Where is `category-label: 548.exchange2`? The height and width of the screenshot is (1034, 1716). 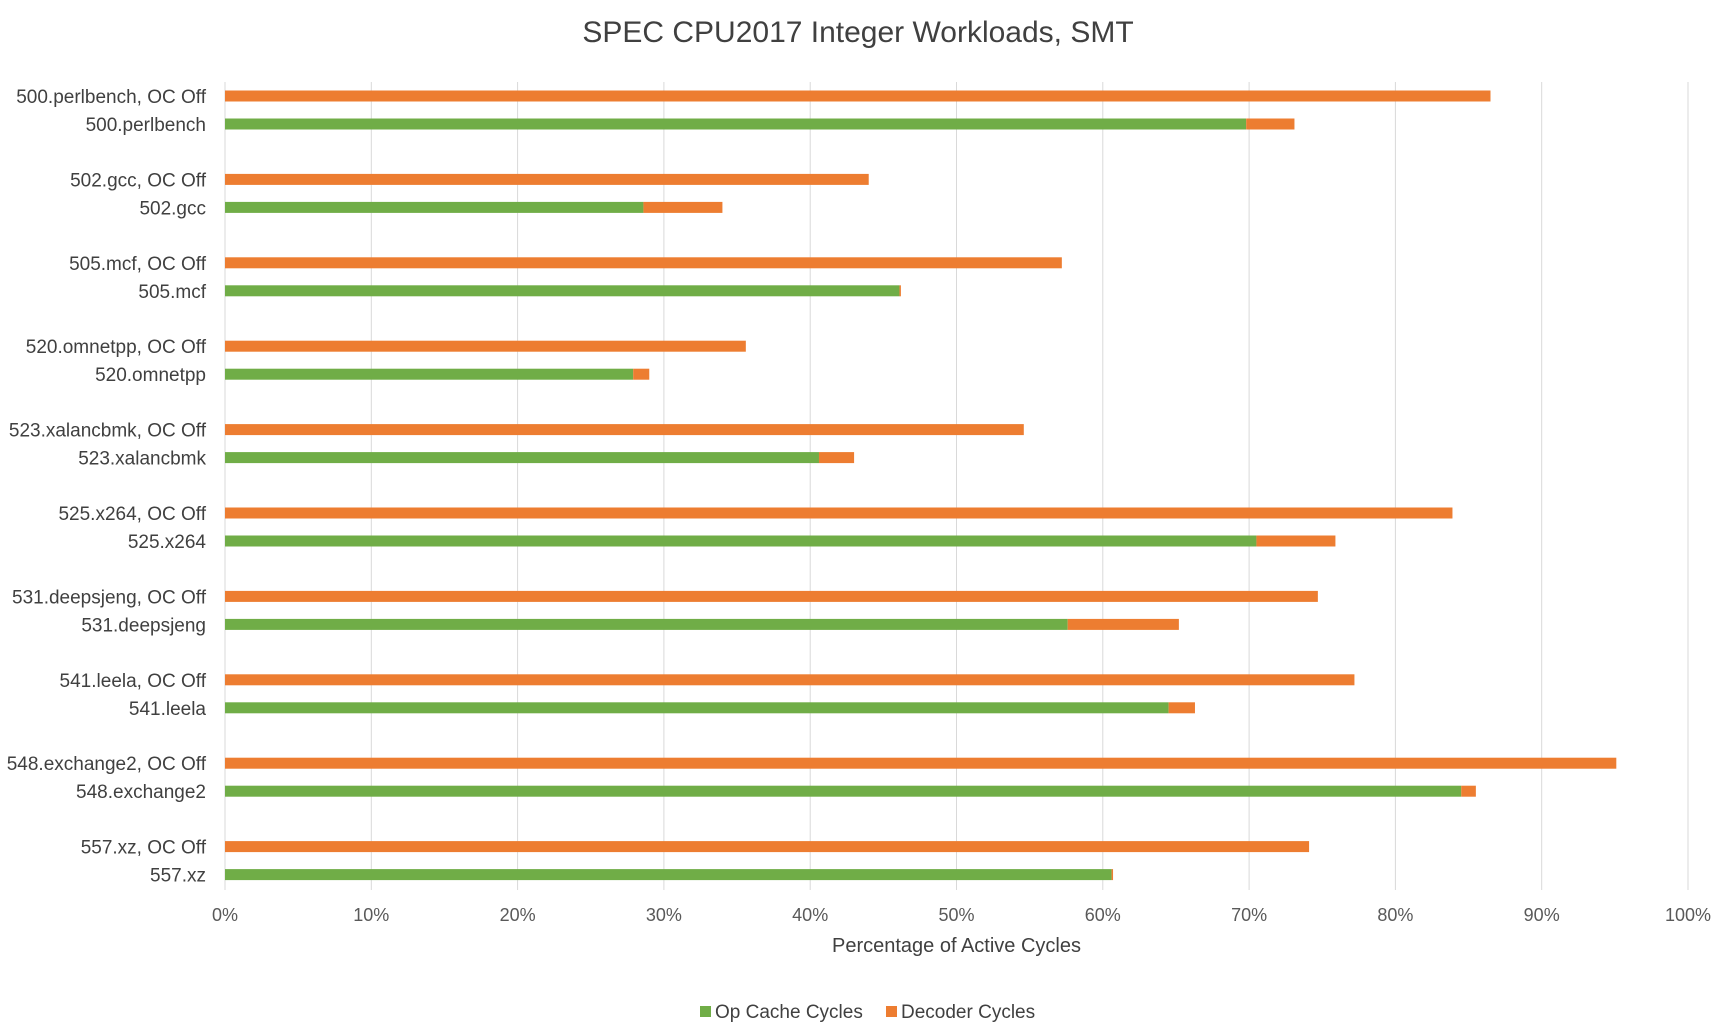 category-label: 548.exchange2 is located at coordinates (141, 792).